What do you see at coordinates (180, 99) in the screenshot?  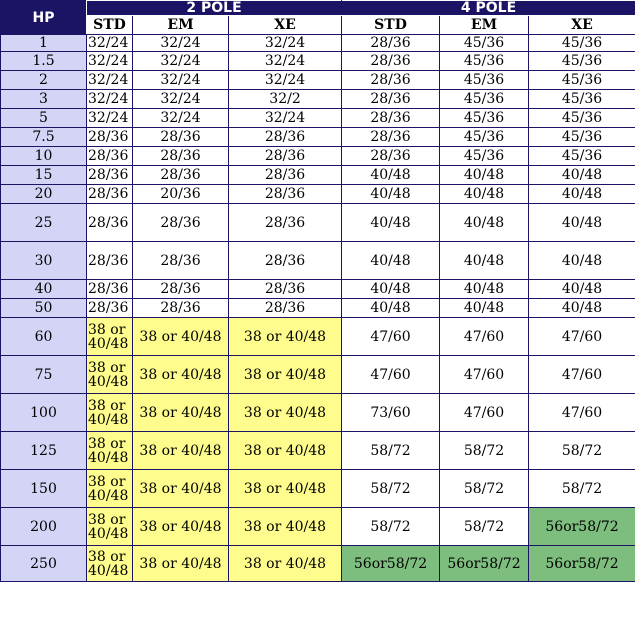 I see `cell-2-pole-em: 32/24` at bounding box center [180, 99].